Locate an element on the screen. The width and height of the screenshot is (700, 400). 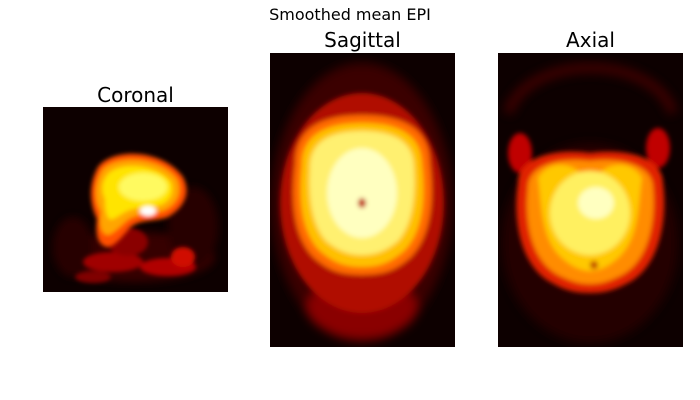
axial-panel-title: Axial is located at coordinates (590, 40).